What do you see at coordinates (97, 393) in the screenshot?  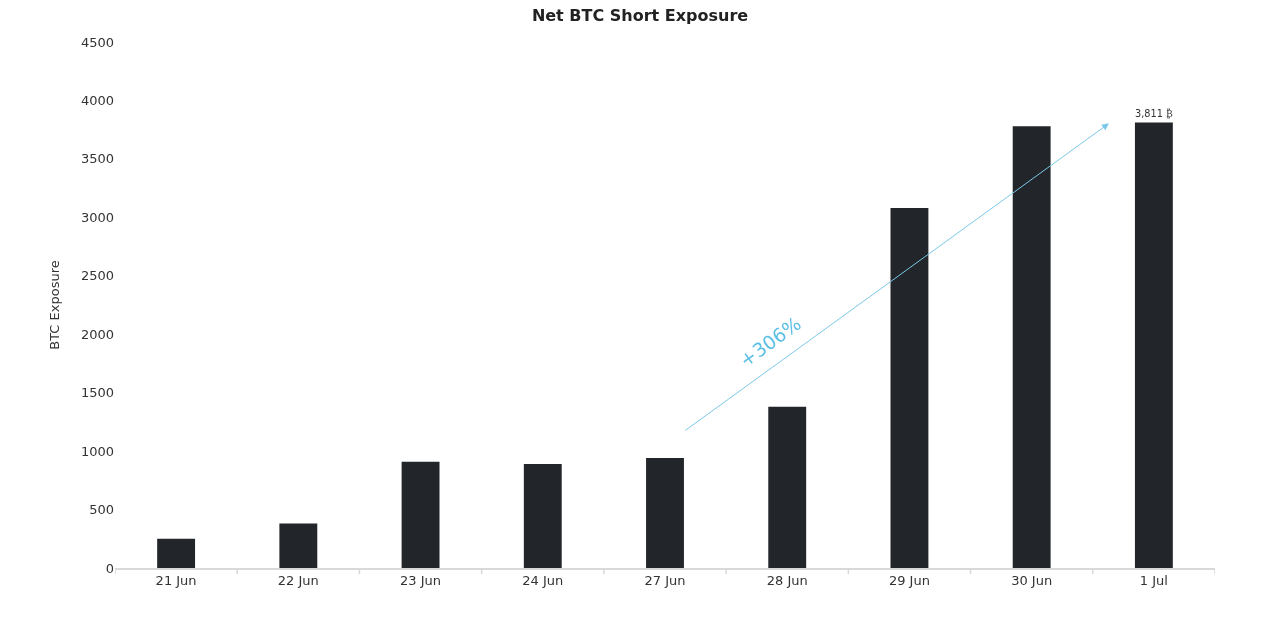 I see `y-tick-label: 1500` at bounding box center [97, 393].